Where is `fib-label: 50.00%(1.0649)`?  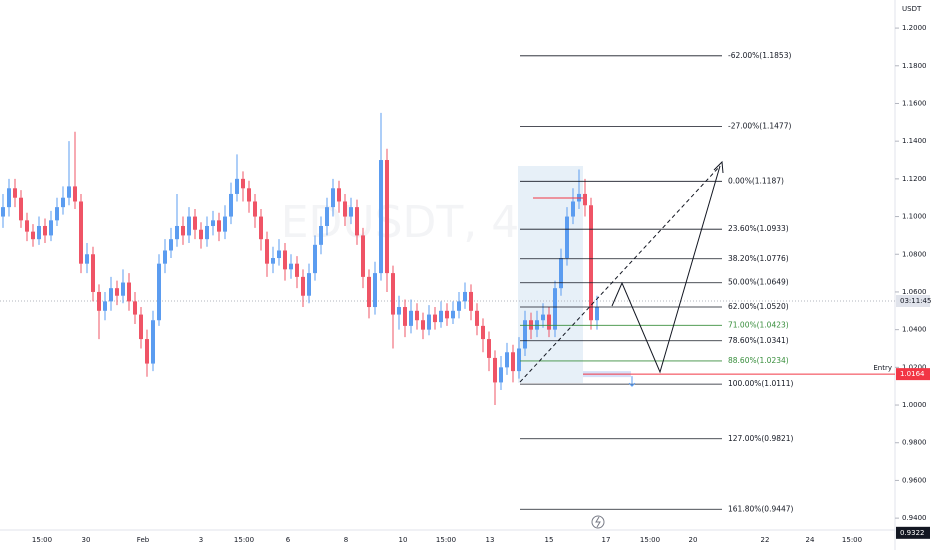 fib-label: 50.00%(1.0649) is located at coordinates (758, 282).